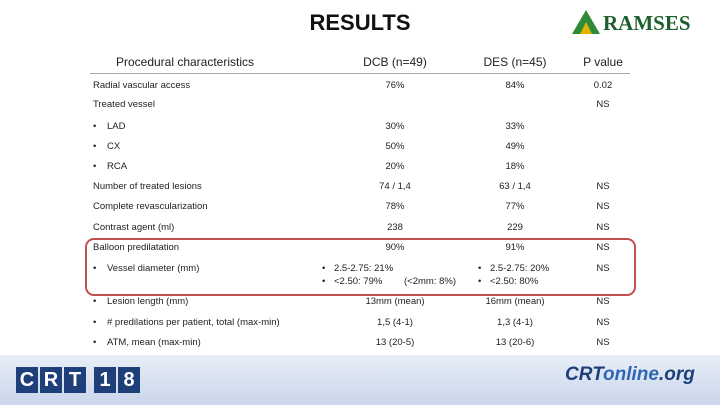 This screenshot has height=405, width=720. Describe the element at coordinates (114, 146) in the screenshot. I see `row-label: CX` at that location.